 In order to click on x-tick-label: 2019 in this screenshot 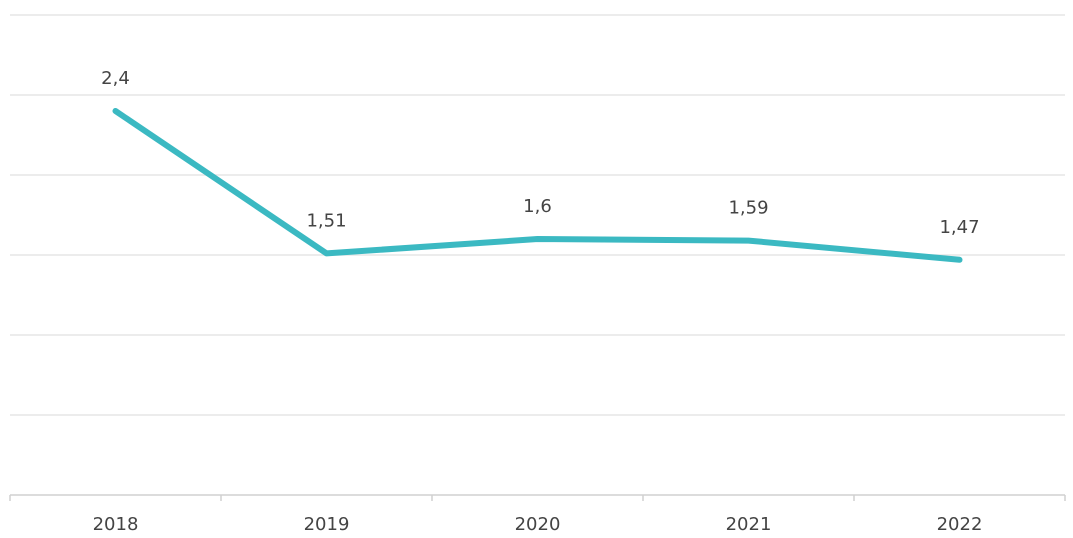, I will do `click(327, 524)`.